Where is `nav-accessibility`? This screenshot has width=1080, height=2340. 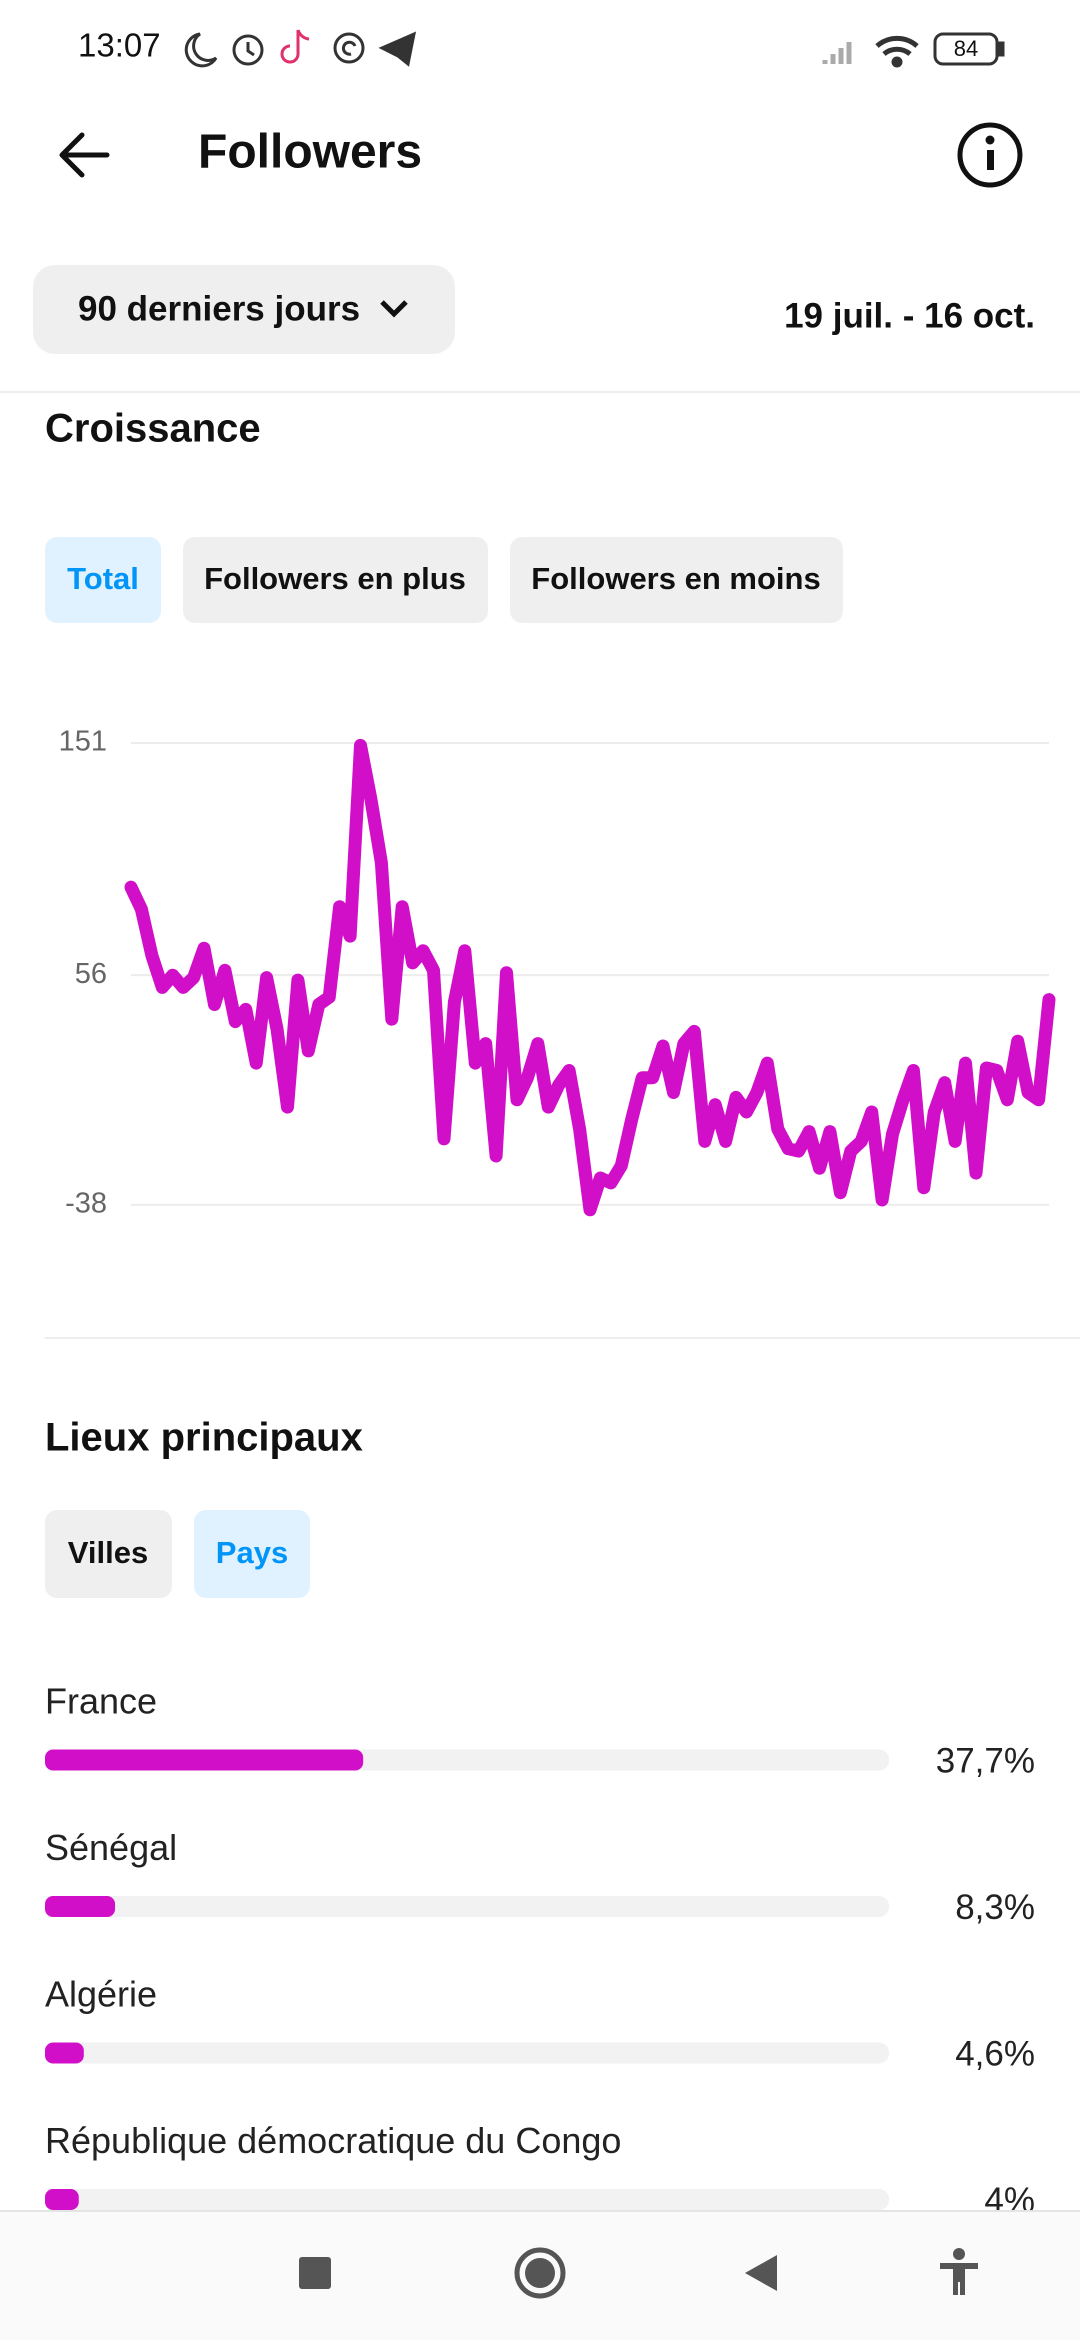
nav-accessibility is located at coordinates (959, 2271).